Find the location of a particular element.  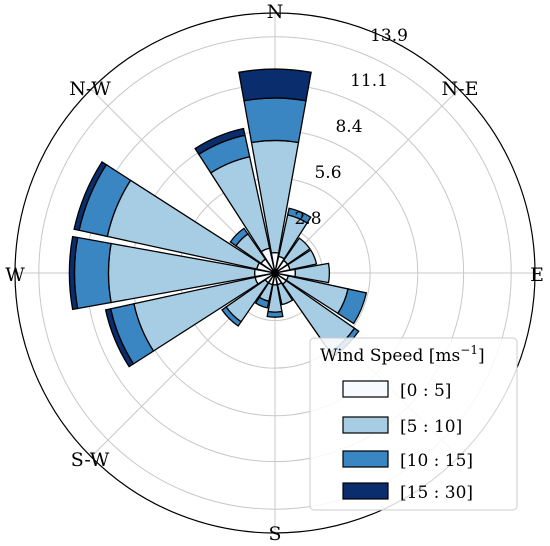

radial-tick-label: 2.8 is located at coordinates (307, 219).